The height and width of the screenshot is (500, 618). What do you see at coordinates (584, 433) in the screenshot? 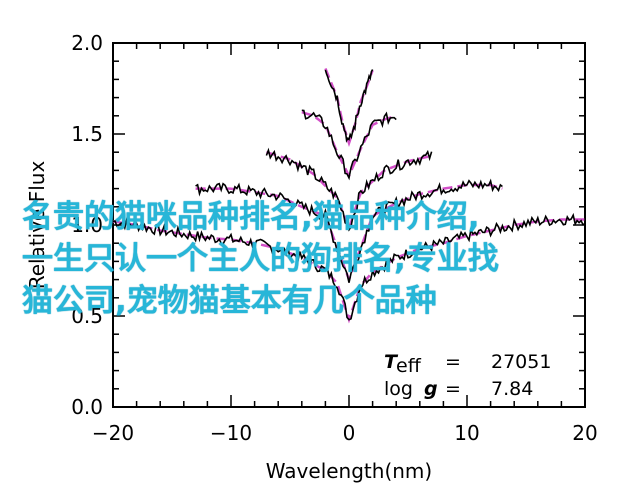
I see `x-tick-label: 20` at bounding box center [584, 433].